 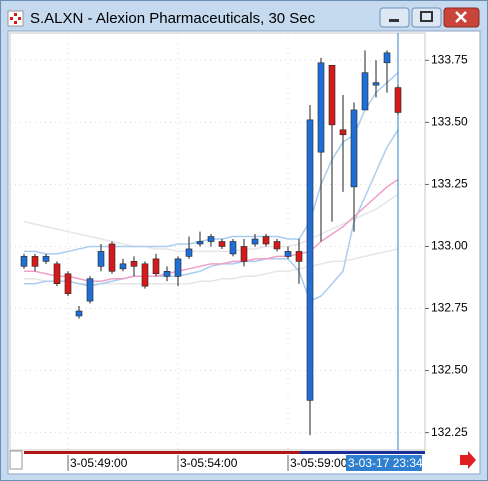 I want to click on x-tick-label: 3-05:54:00, so click(x=209, y=463).